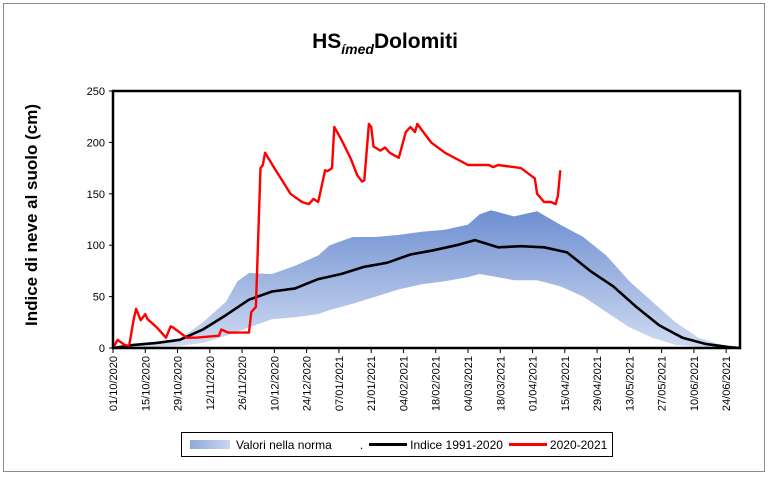  What do you see at coordinates (527, 444) in the screenshot?
I see `legend-season-swatch` at bounding box center [527, 444].